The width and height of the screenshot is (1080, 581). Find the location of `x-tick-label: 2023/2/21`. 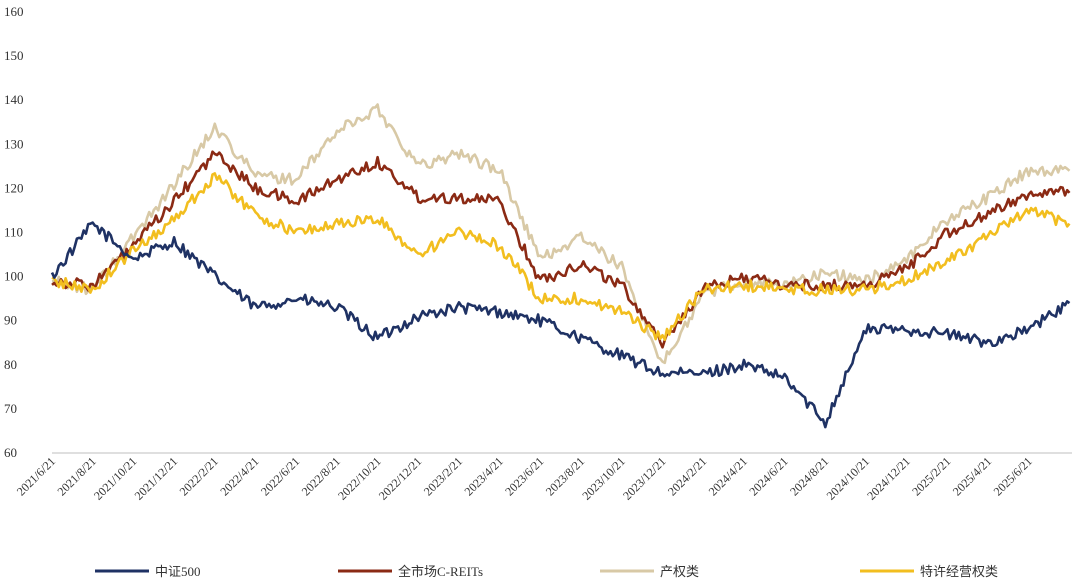

x-tick-label: 2023/2/21 is located at coordinates (443, 476).